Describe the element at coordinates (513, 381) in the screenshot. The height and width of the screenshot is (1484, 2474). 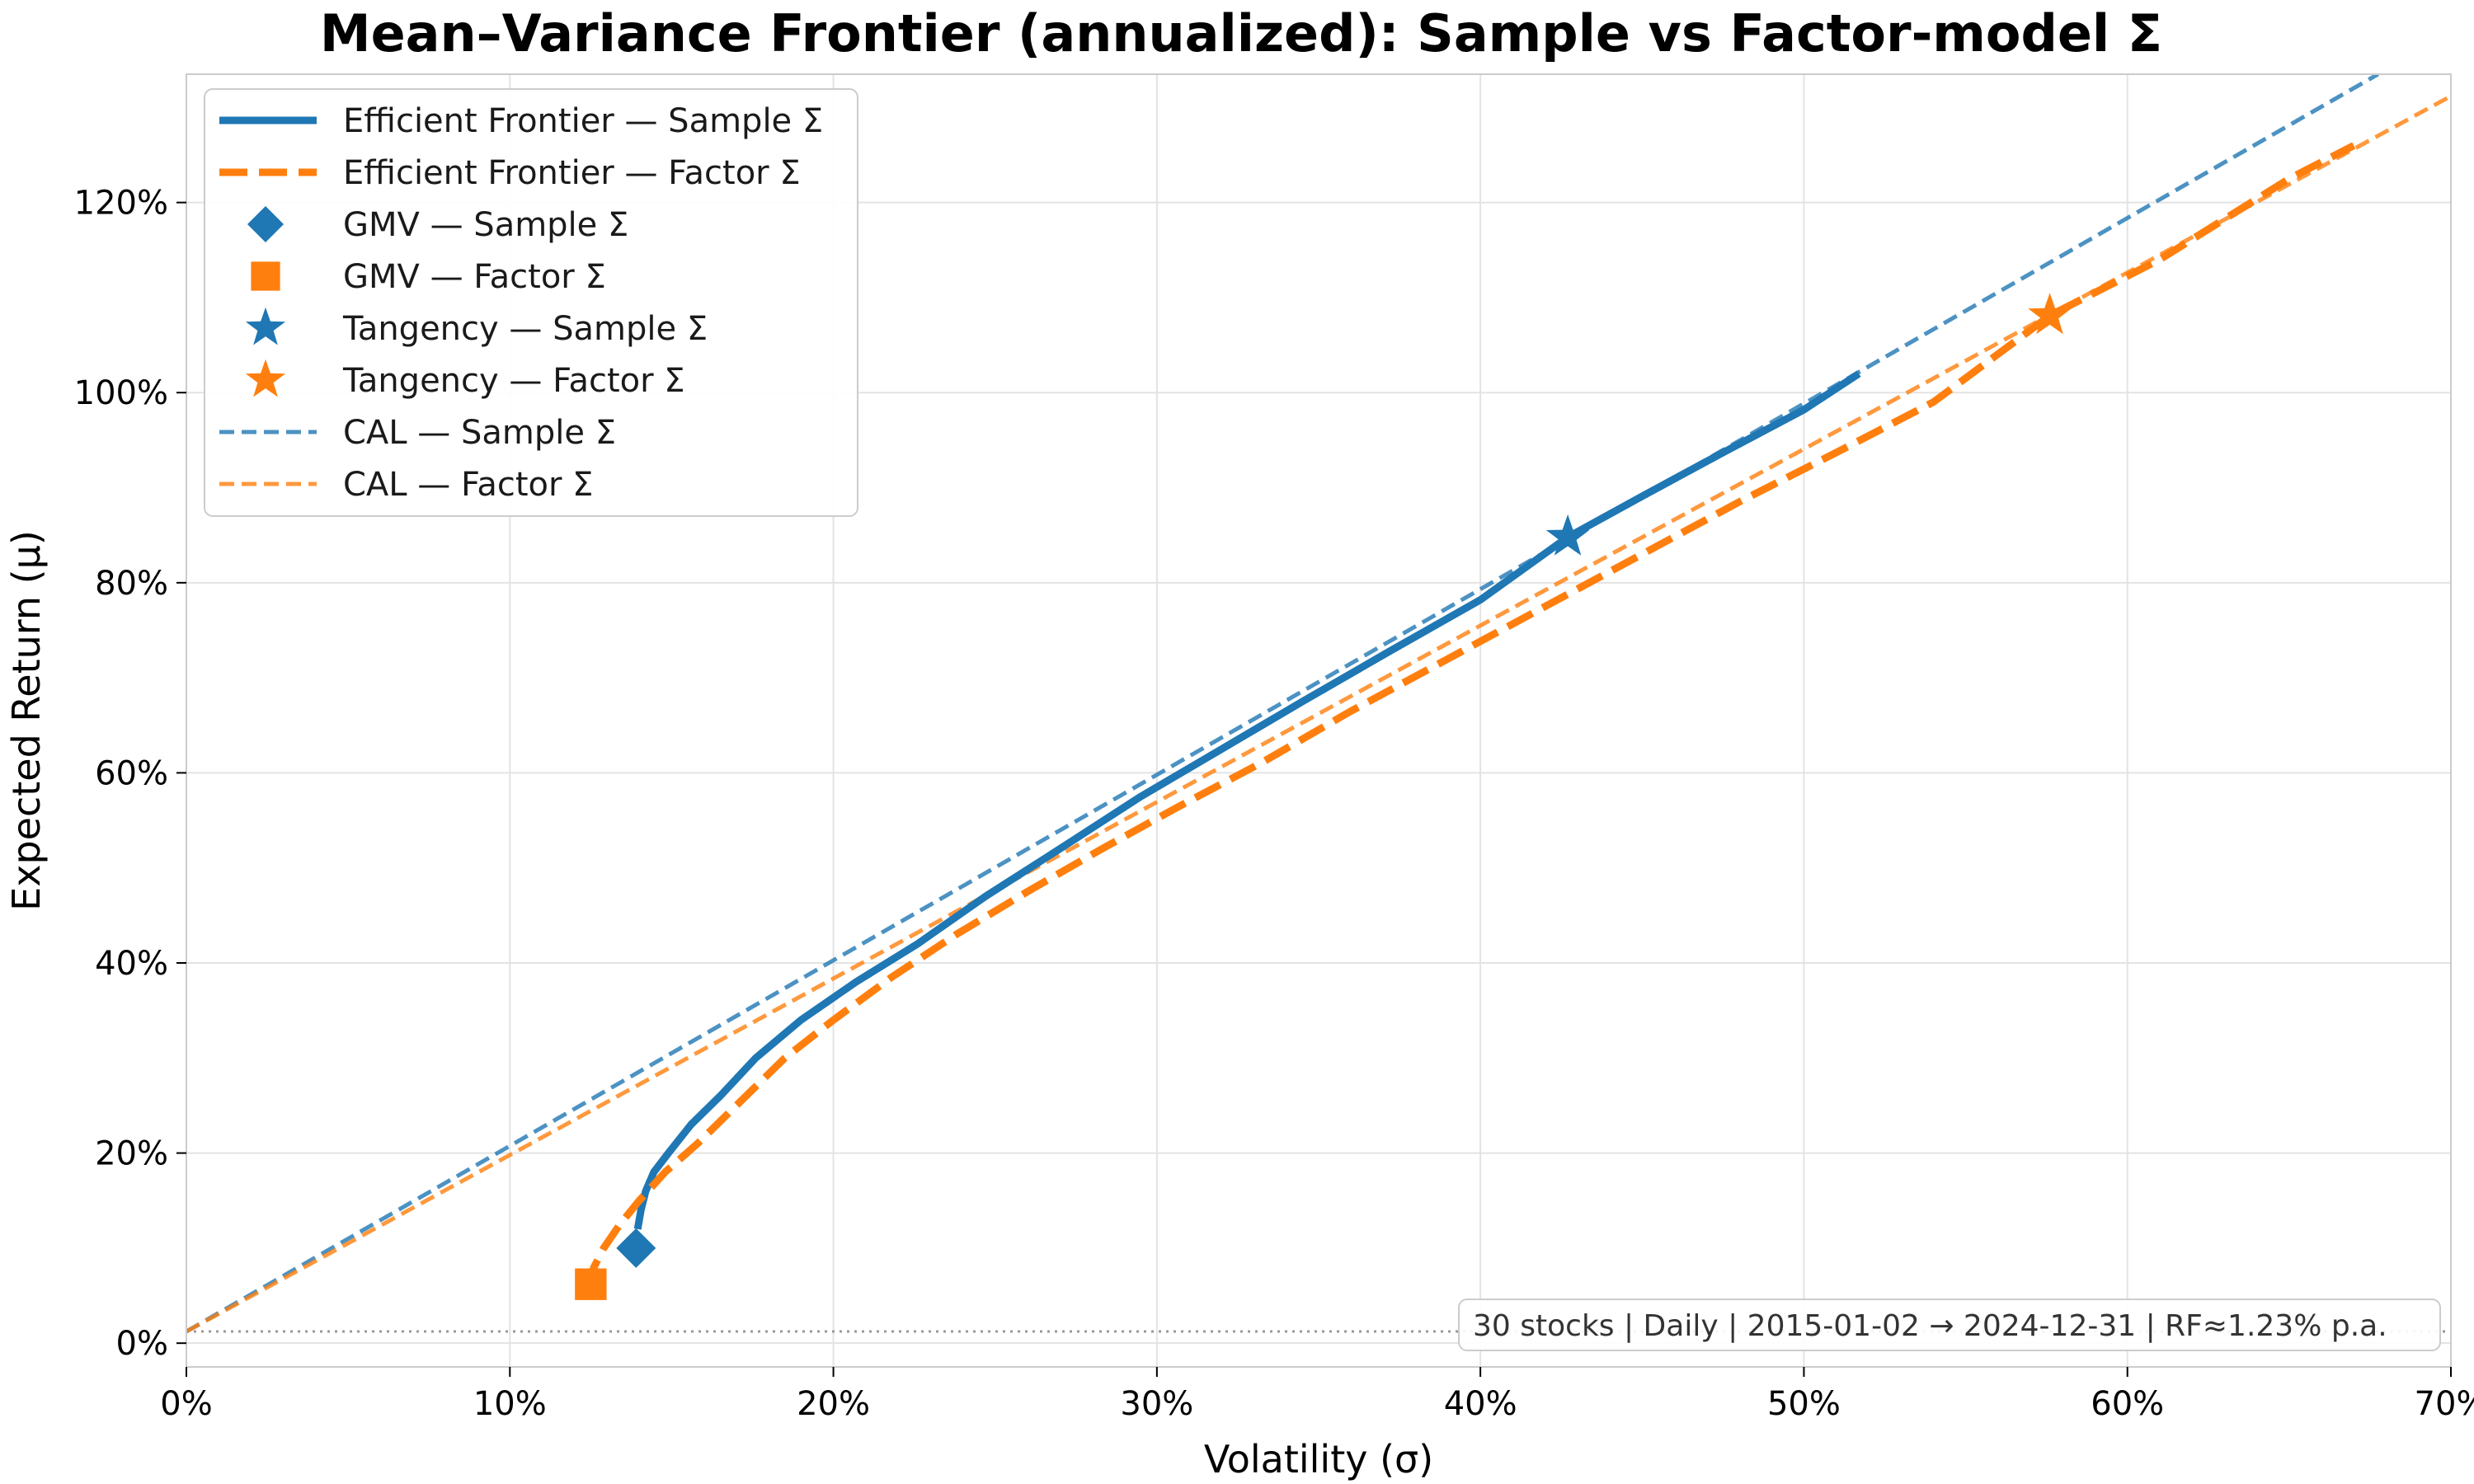
I see `legend-label: Tangency — Factor Σ` at that location.